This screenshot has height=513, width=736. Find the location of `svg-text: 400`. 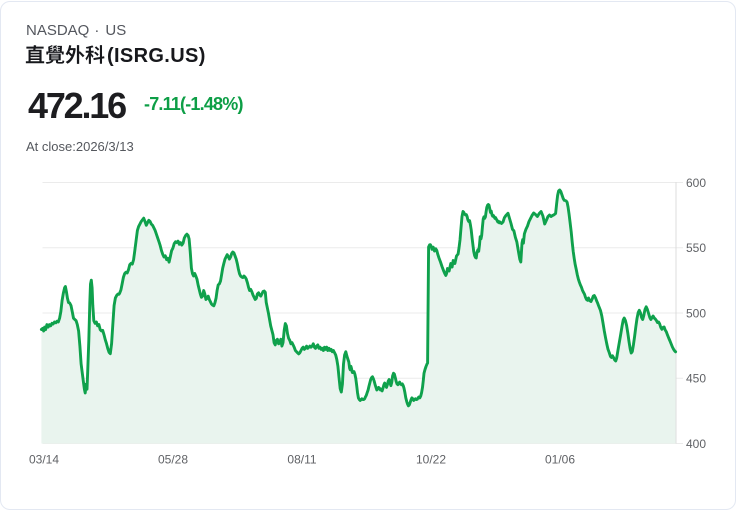

svg-text: 400 is located at coordinates (696, 444).